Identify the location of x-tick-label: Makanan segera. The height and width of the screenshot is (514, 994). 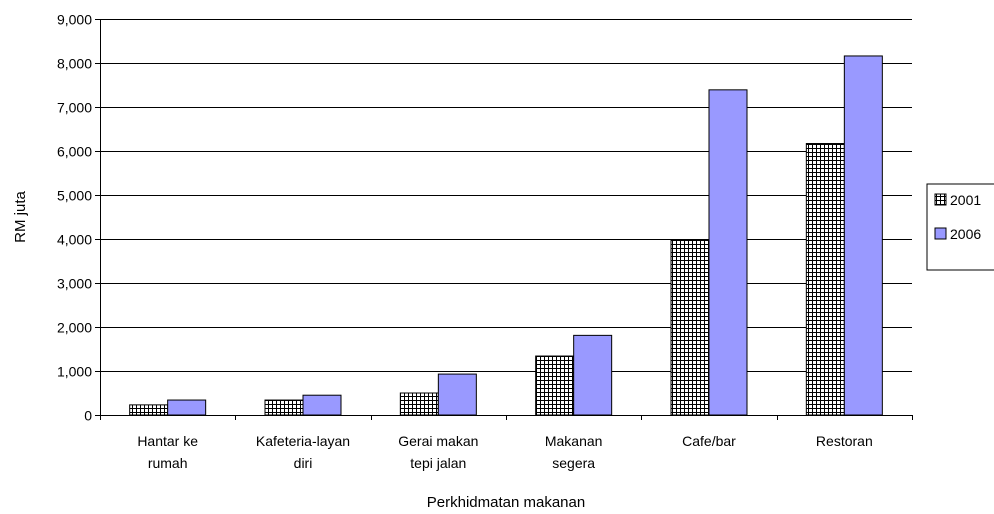
(574, 452).